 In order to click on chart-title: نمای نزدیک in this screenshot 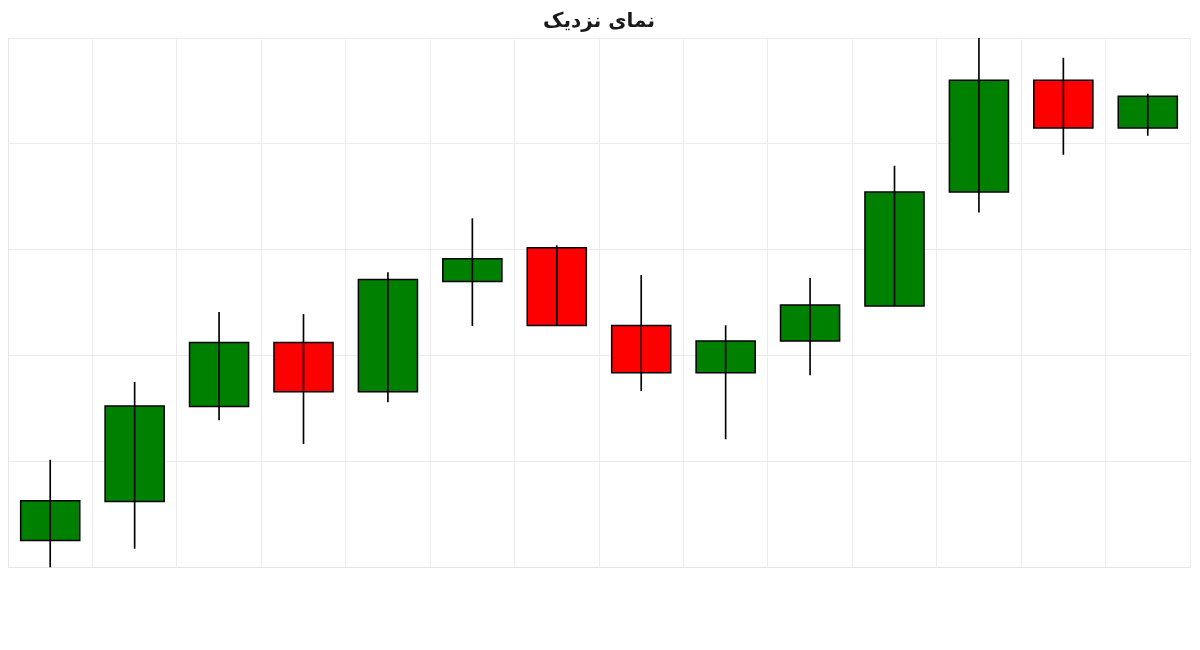, I will do `click(599, 20)`.